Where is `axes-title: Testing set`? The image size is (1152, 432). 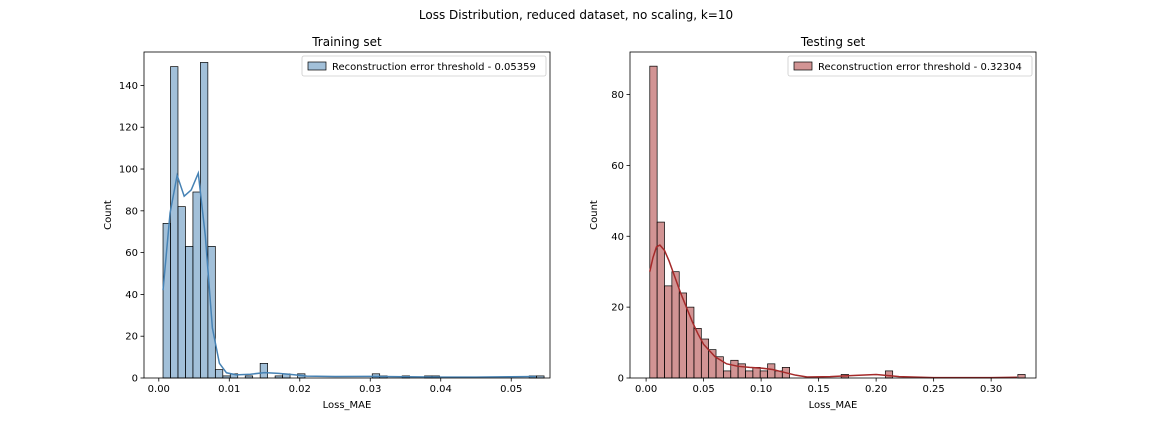 axes-title: Testing set is located at coordinates (833, 42).